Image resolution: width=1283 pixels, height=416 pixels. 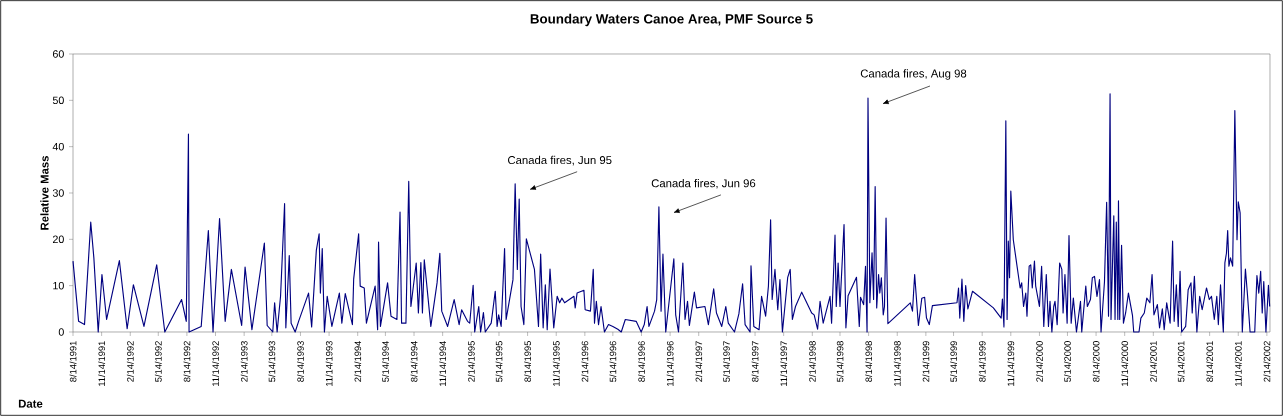 What do you see at coordinates (30, 403) in the screenshot?
I see `x-axis-title: Date` at bounding box center [30, 403].